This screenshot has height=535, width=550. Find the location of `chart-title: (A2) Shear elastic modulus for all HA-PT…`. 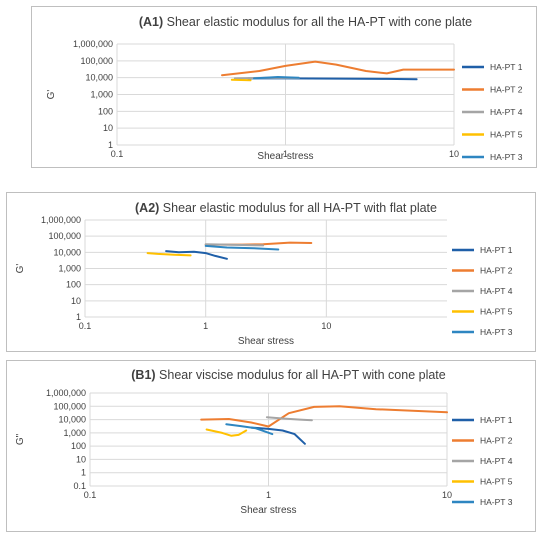

chart-title: (A2) Shear elastic modulus for all HA-PT… is located at coordinates (286, 208).